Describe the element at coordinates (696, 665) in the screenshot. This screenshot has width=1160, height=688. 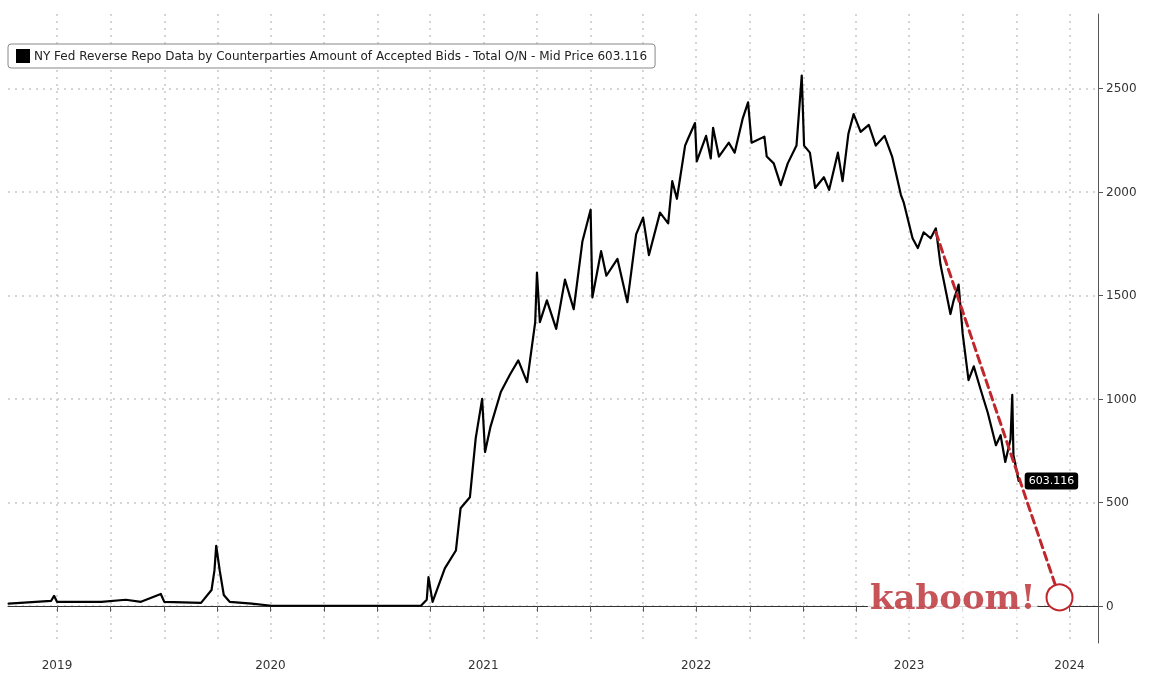
I see `x-tick-label: 2022` at that location.